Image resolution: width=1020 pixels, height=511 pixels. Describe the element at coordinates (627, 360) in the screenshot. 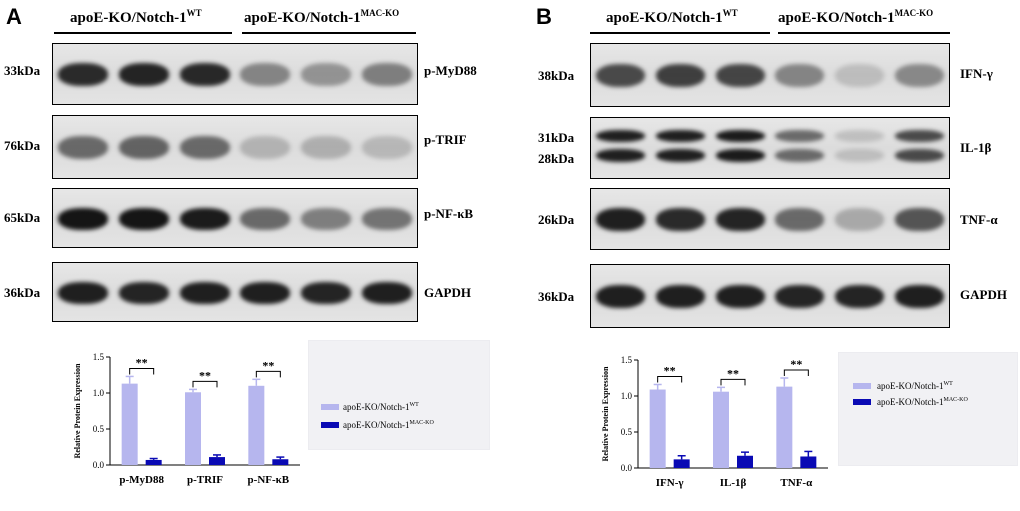

I see `y-tick-label: 1.5` at that location.